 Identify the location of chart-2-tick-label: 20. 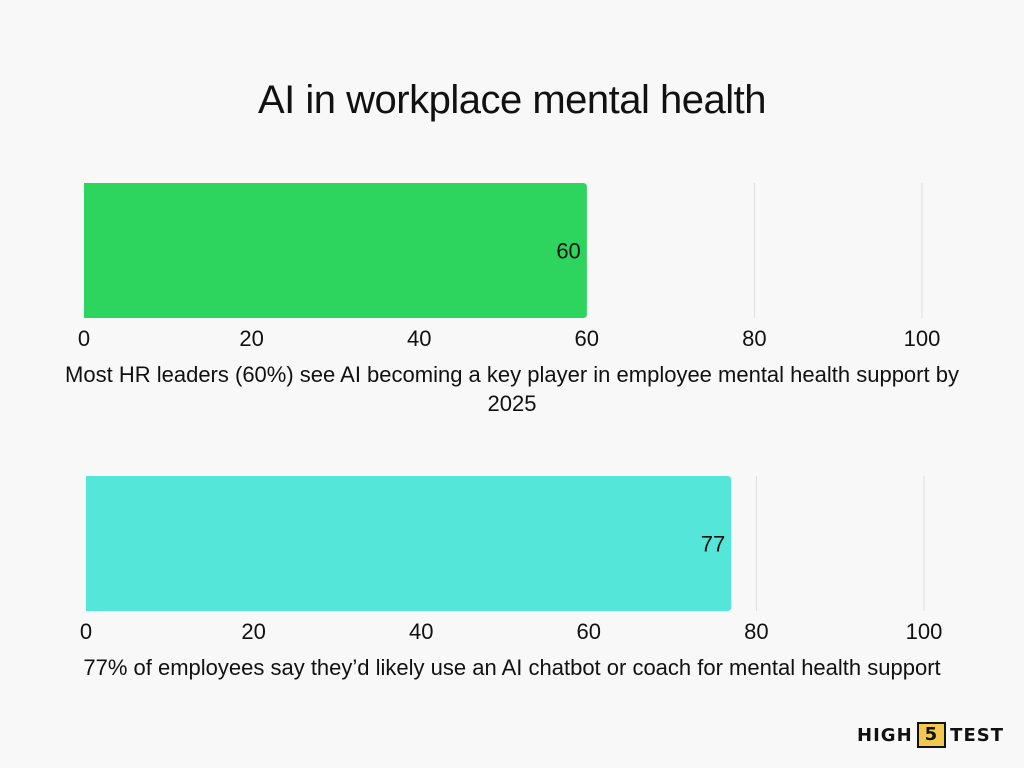
(253, 631).